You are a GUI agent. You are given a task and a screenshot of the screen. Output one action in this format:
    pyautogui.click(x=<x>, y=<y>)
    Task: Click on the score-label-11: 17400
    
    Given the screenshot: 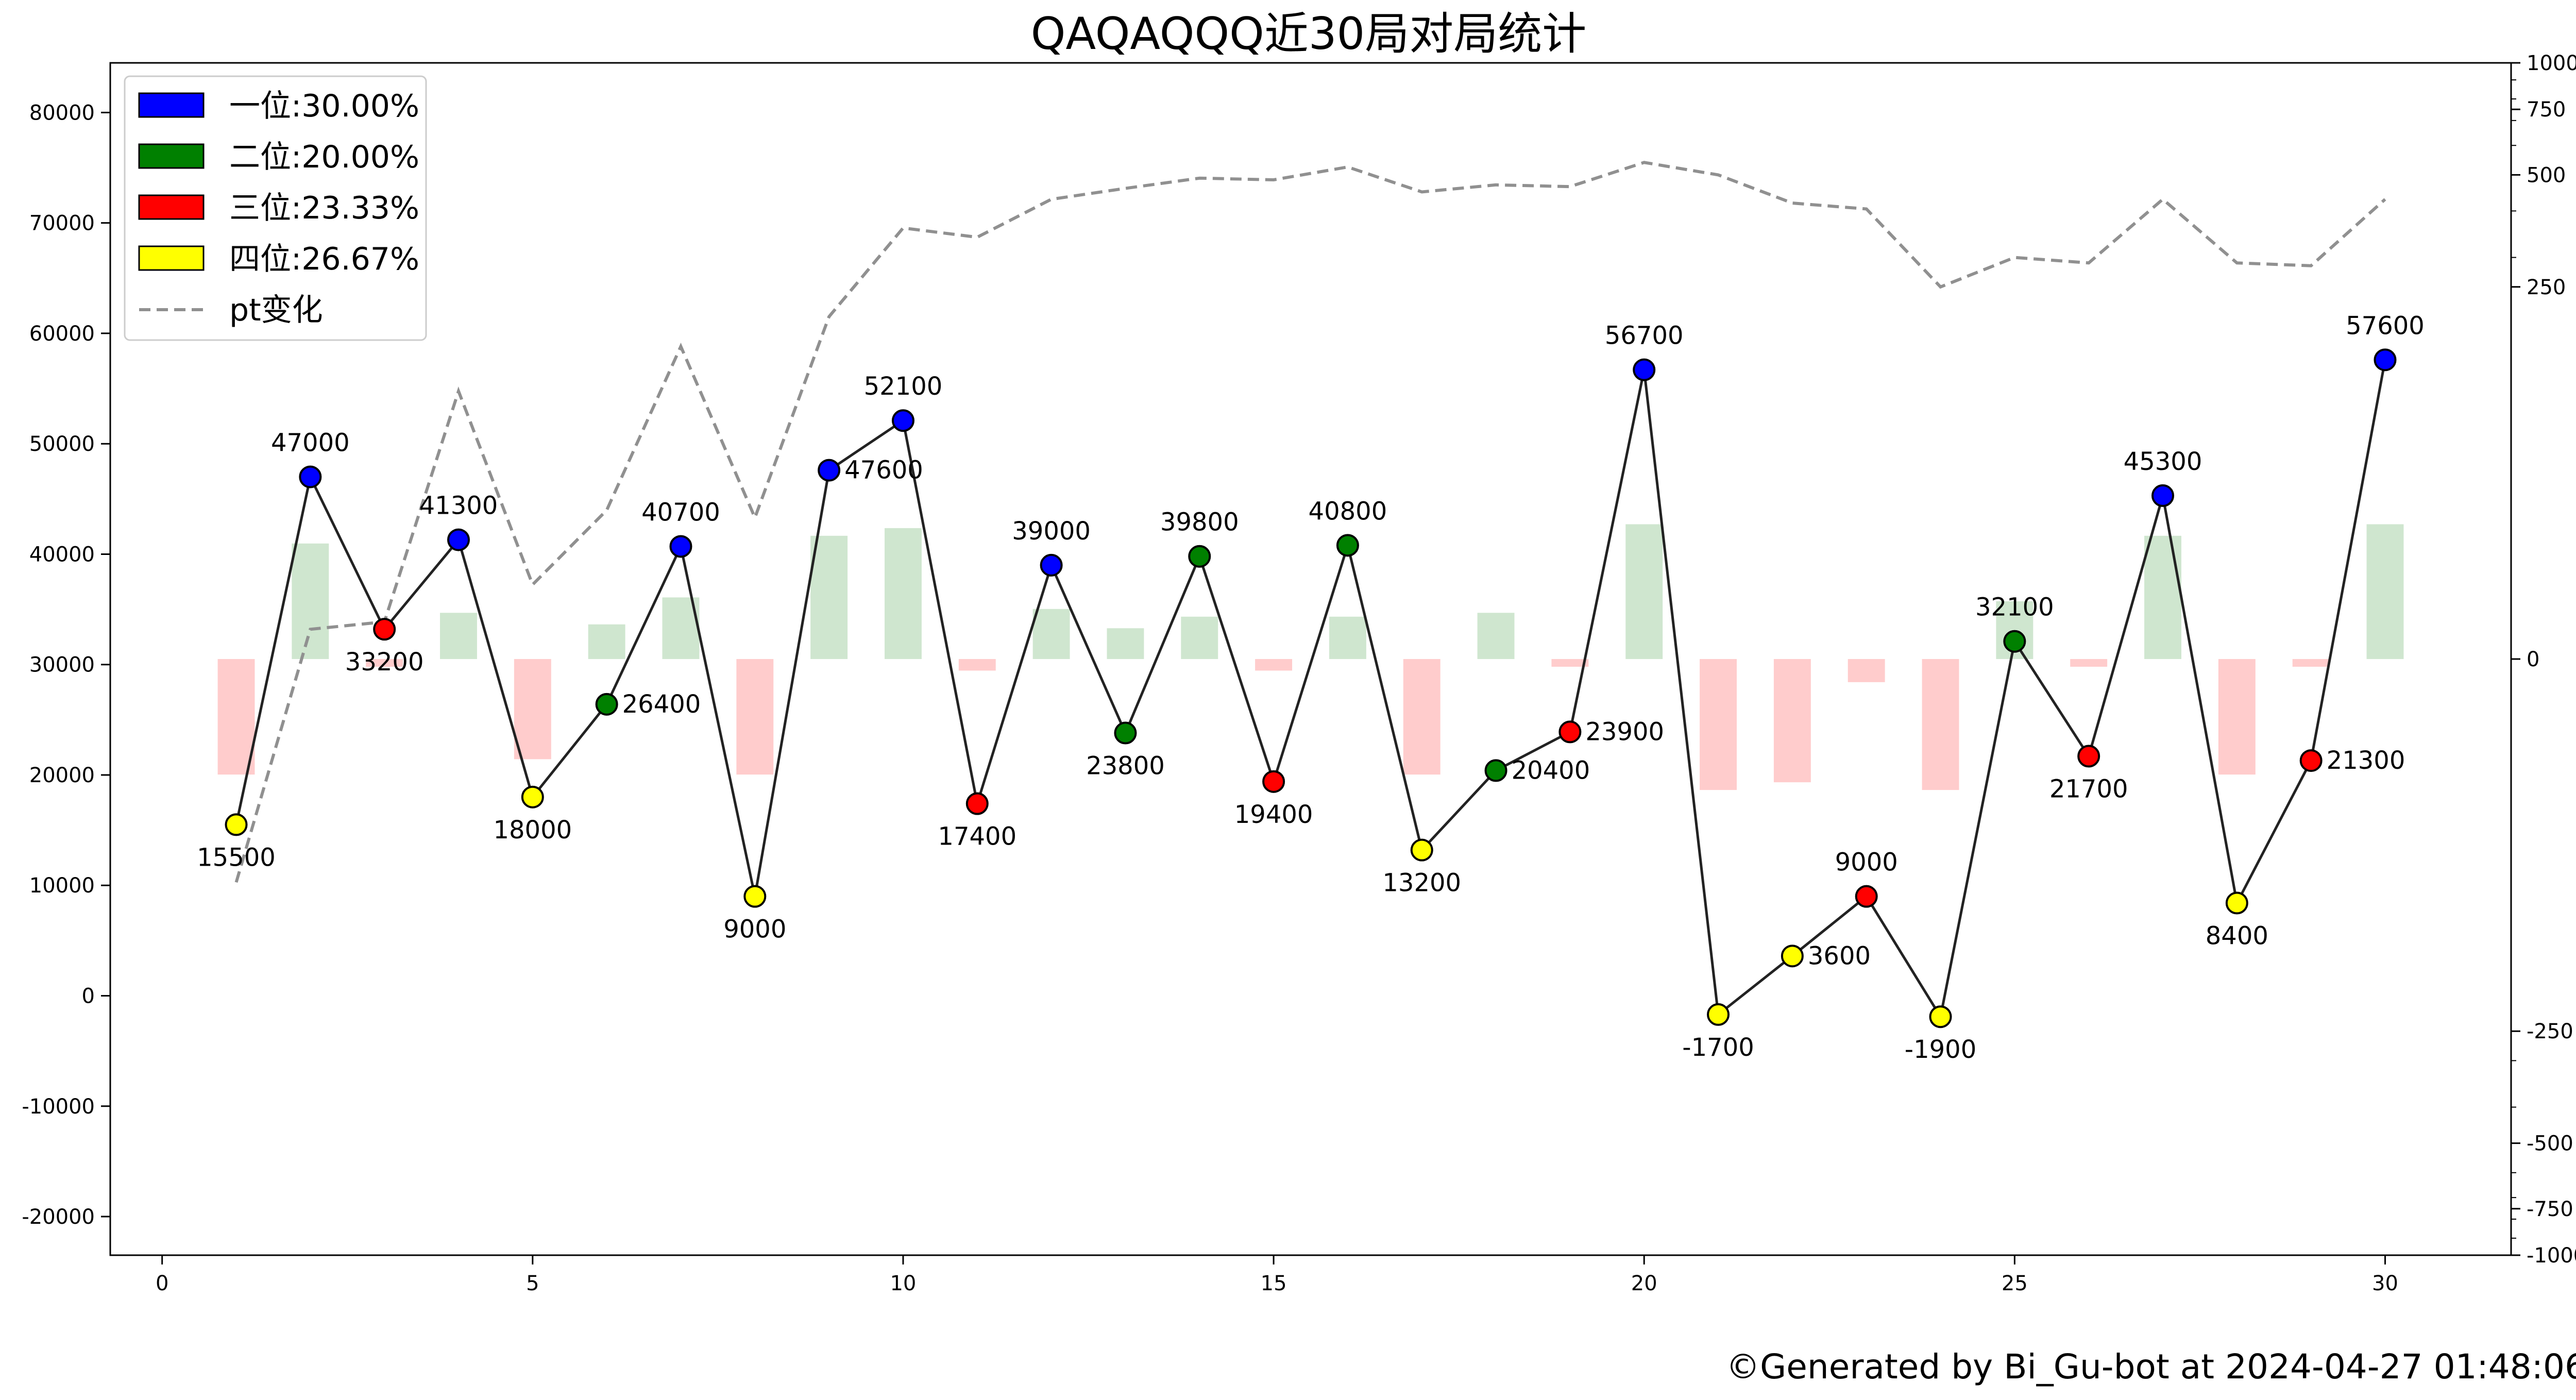 What is the action you would take?
    pyautogui.click(x=977, y=836)
    